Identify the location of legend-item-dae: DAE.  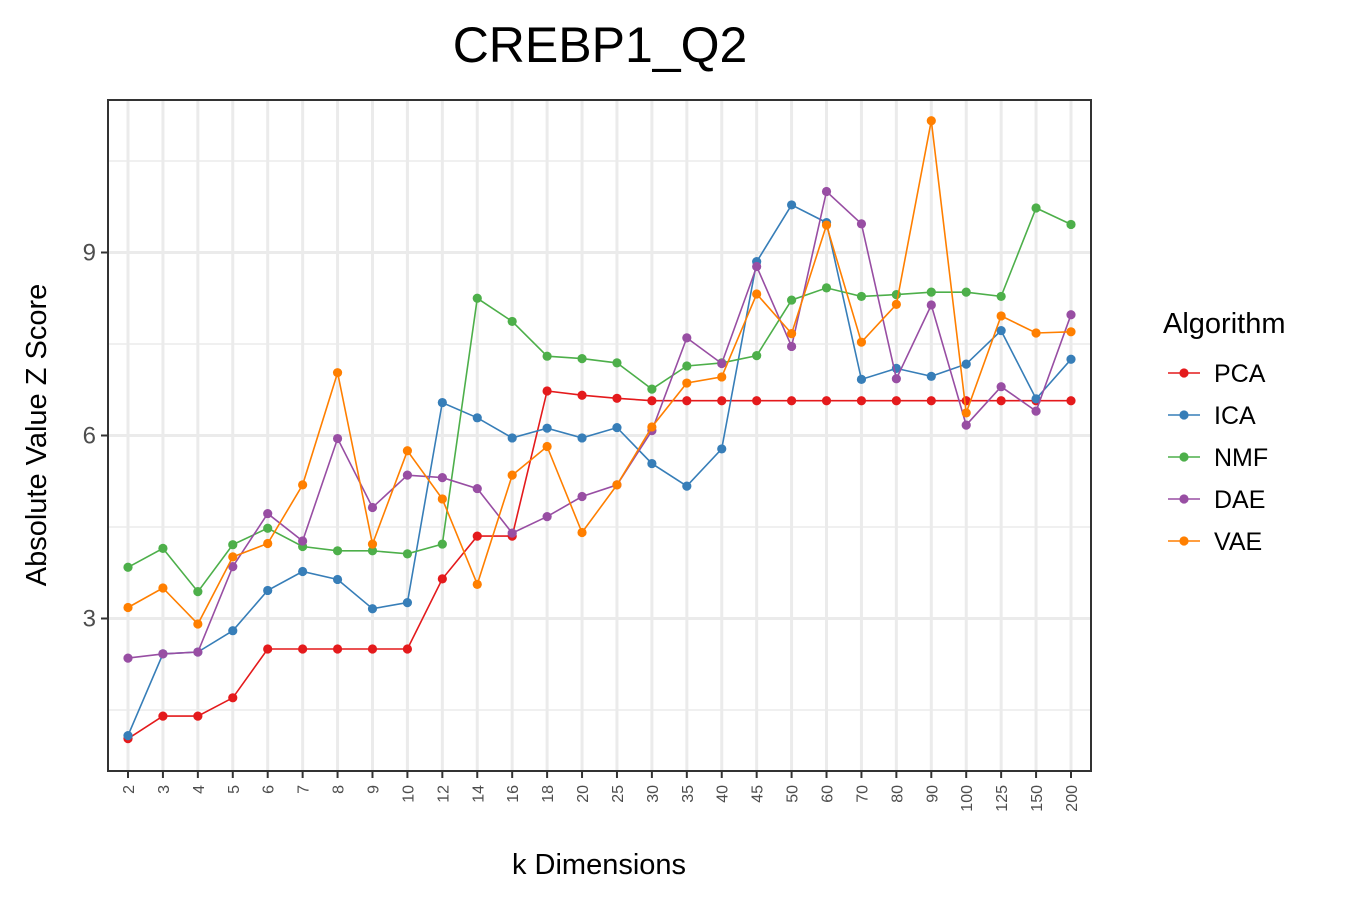
(1216, 500).